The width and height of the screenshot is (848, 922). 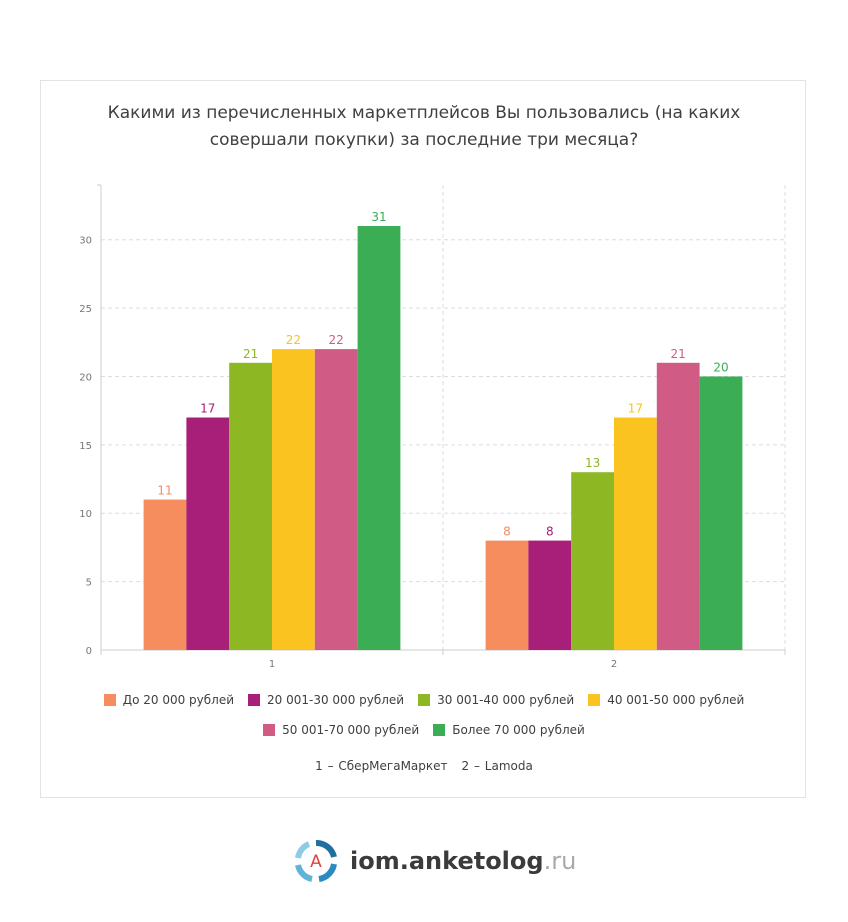 What do you see at coordinates (676, 700) in the screenshot?
I see `legend-label: 40 001-50 000 рублей` at bounding box center [676, 700].